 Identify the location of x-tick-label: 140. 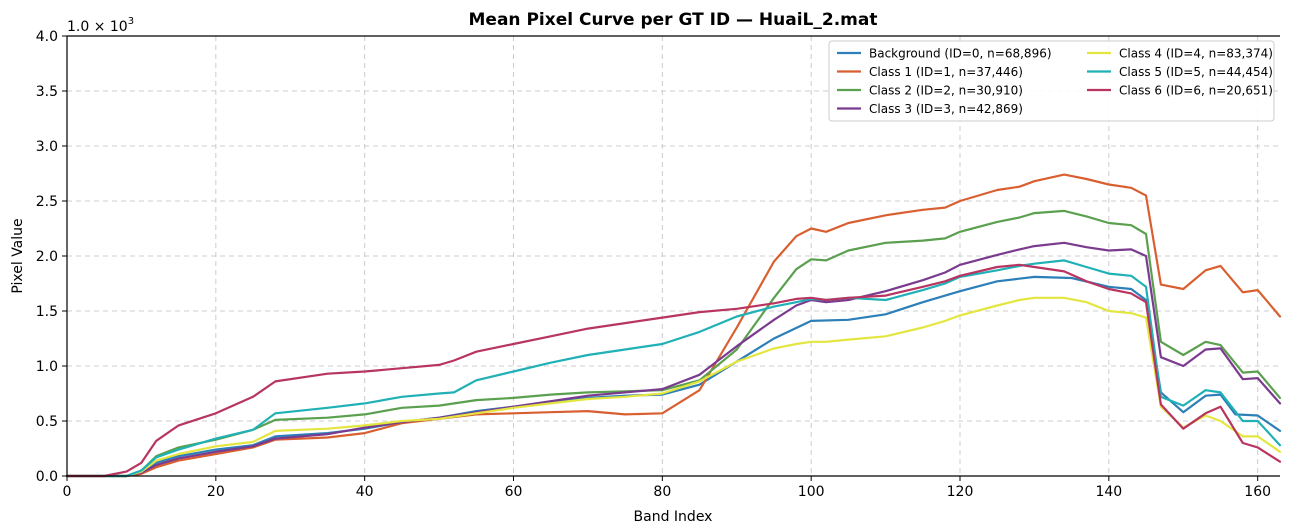
(1108, 492).